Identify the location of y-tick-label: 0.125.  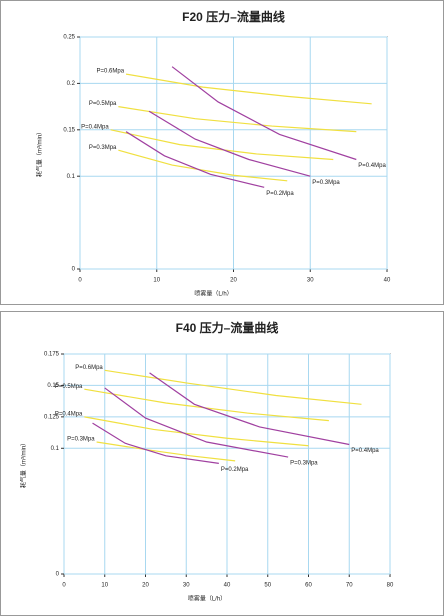
(52, 417).